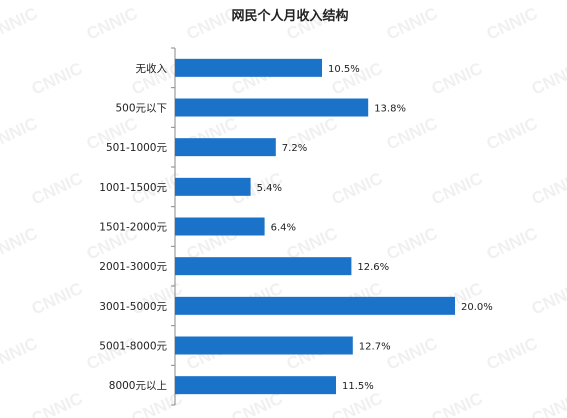 The image size is (567, 418). What do you see at coordinates (133, 347) in the screenshot?
I see `category-label: 5001-8000元` at bounding box center [133, 347].